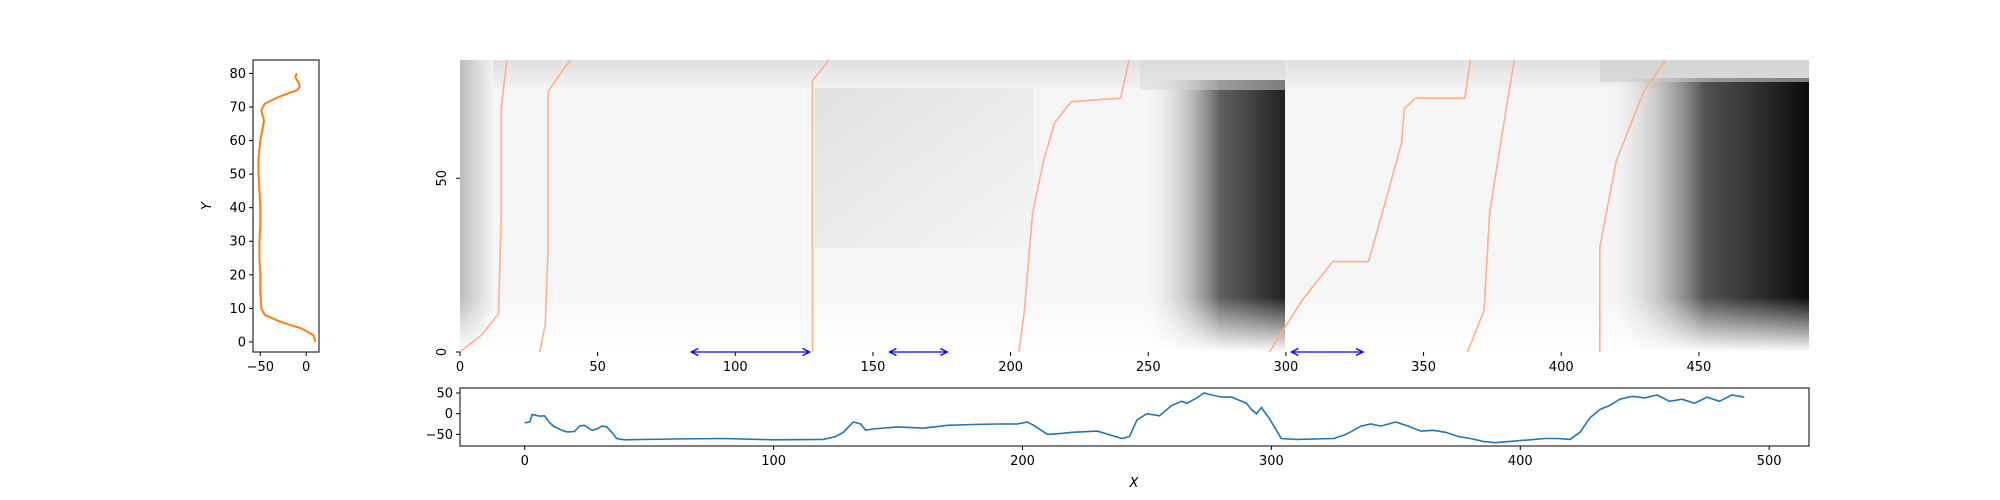 This screenshot has width=2000, height=500. Describe the element at coordinates (597, 367) in the screenshot. I see `main-xtick-label: 50` at that location.